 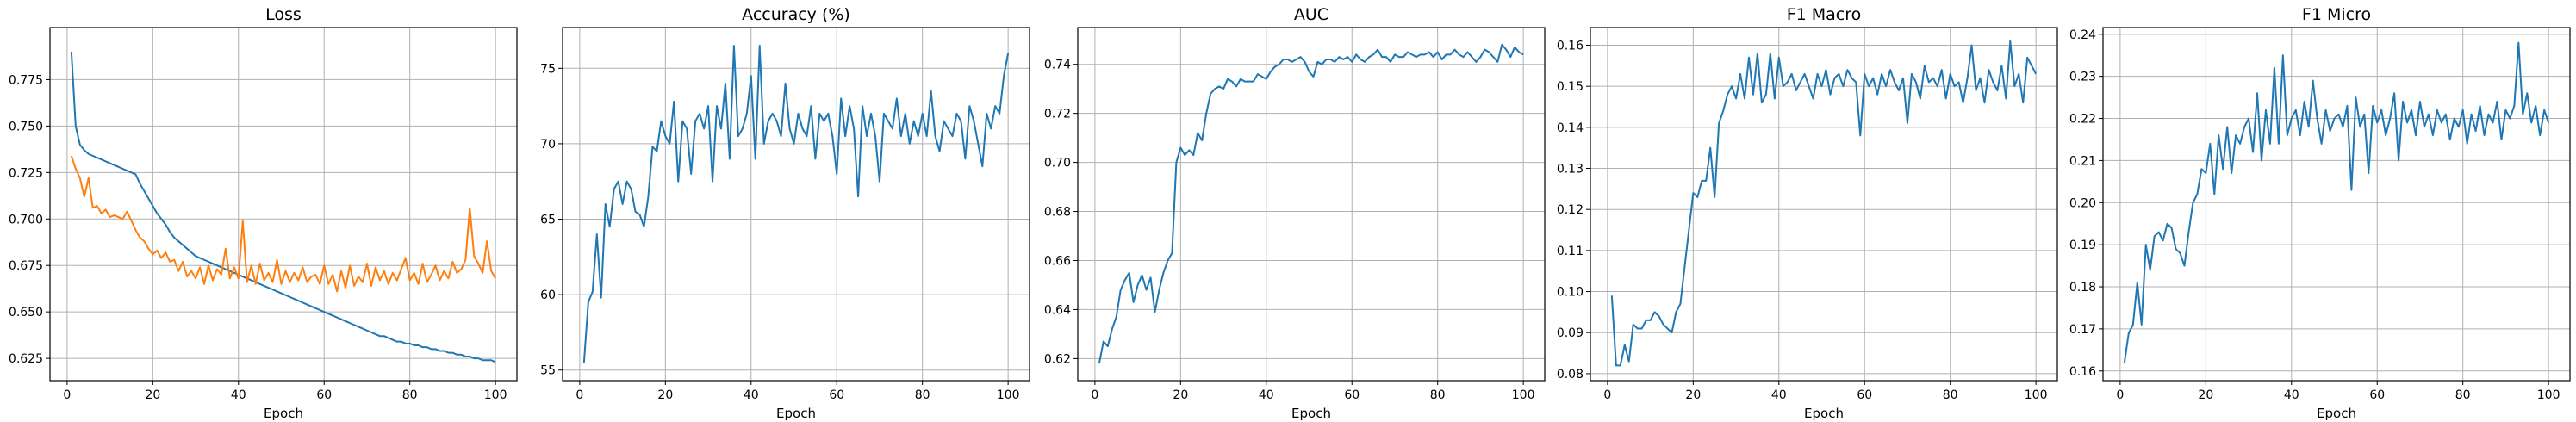 I want to click on y-tick-label: 0.62, so click(x=1058, y=359).